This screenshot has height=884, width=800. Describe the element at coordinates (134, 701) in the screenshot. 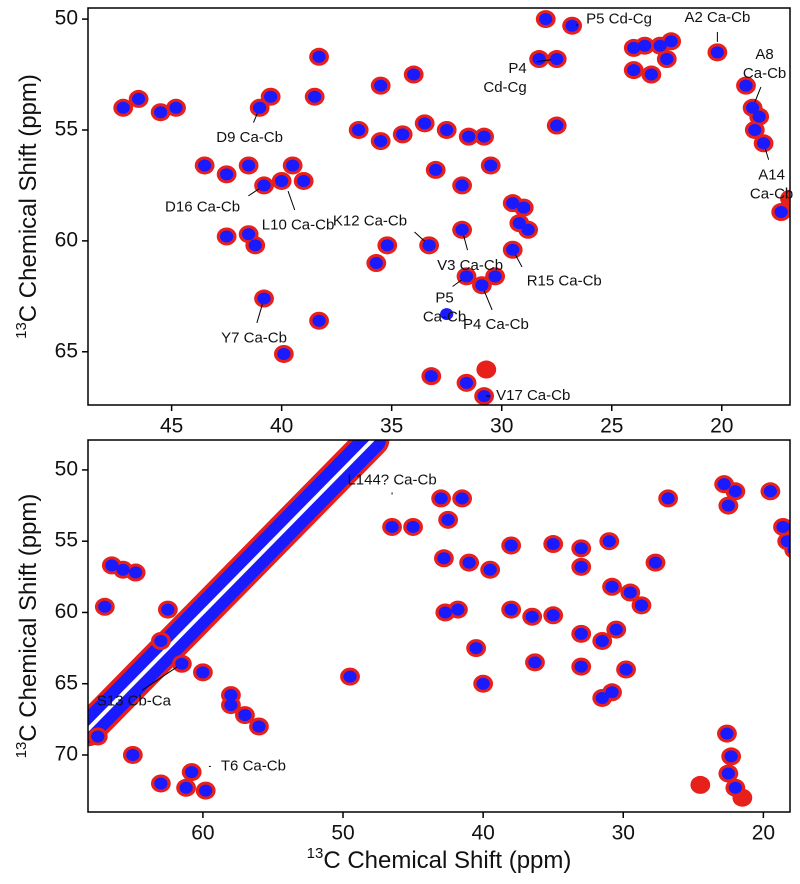

I see `annotation: S13 Cb-Ca` at that location.